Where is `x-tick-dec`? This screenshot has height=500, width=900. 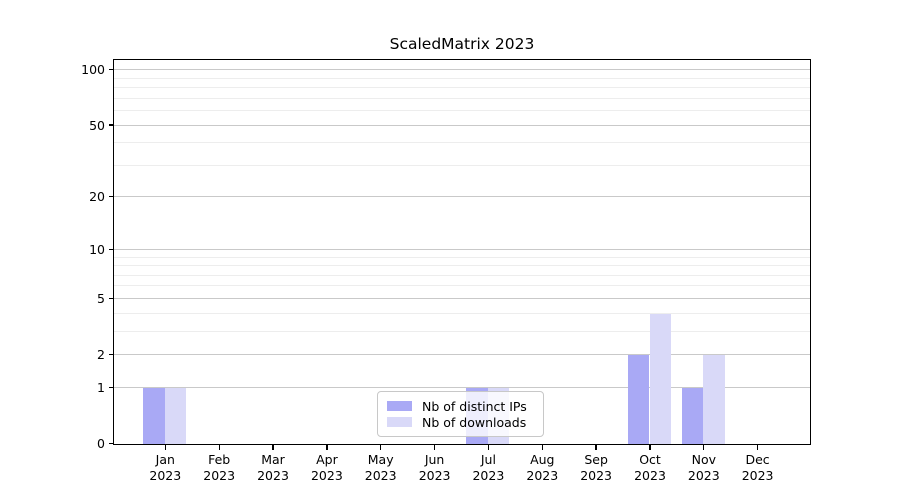 x-tick-dec is located at coordinates (757, 447).